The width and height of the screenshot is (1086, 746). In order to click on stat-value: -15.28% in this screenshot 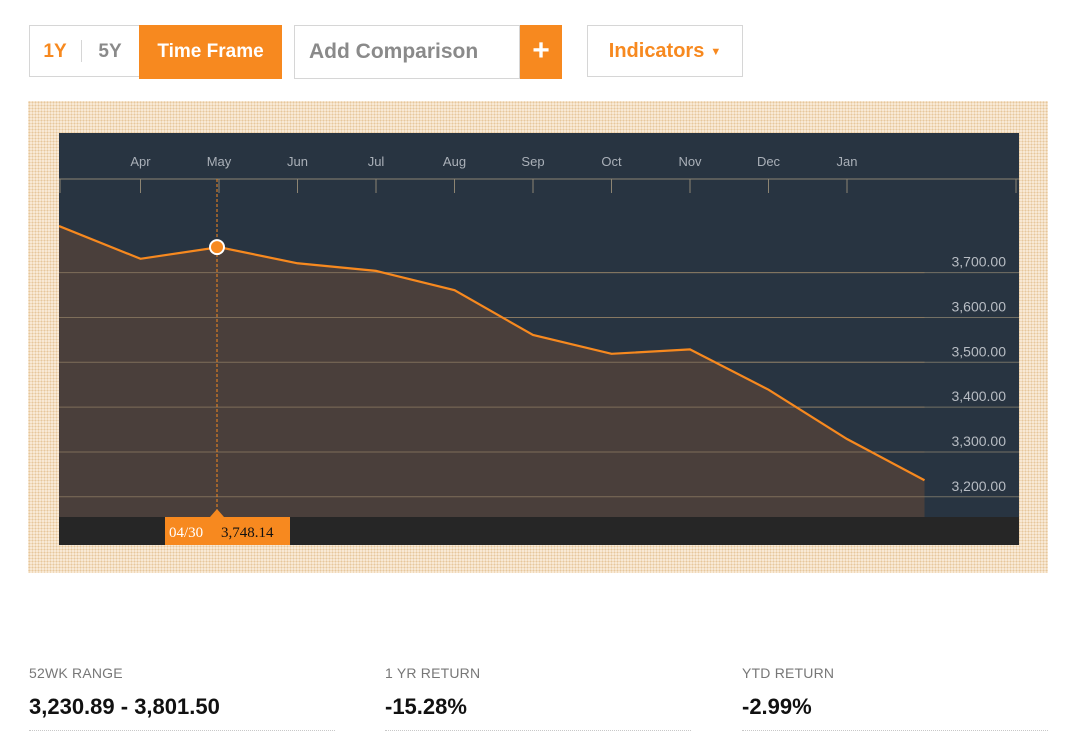, I will do `click(426, 706)`.